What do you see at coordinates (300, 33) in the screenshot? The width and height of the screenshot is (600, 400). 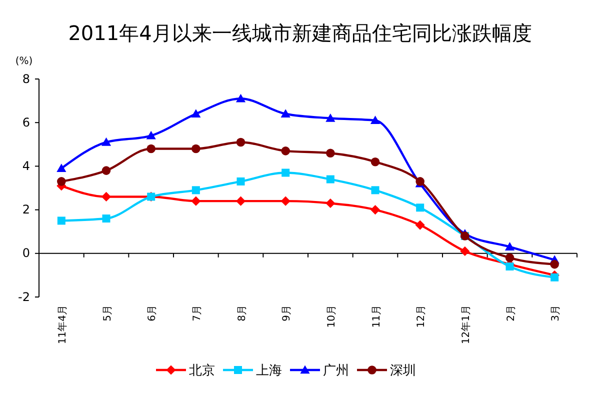 I see `chart-title: 2011年4月以来一线城市新建商品住宅同比涨跌幅度` at bounding box center [300, 33].